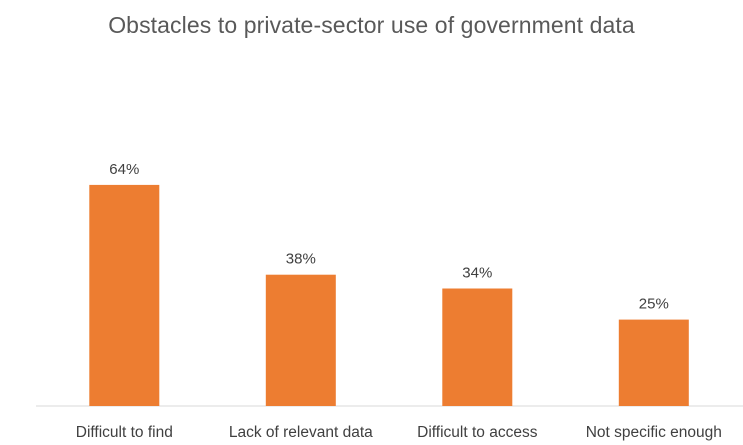 This screenshot has height=445, width=743. I want to click on data-label-2: 38%, so click(301, 259).